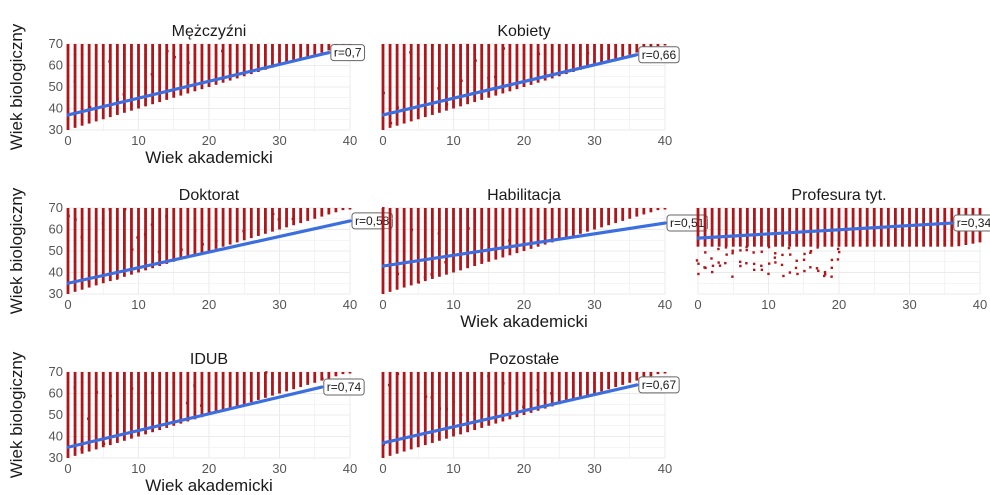 The image size is (990, 495). What do you see at coordinates (382, 304) in the screenshot?
I see `x-tick-label: 0` at bounding box center [382, 304].